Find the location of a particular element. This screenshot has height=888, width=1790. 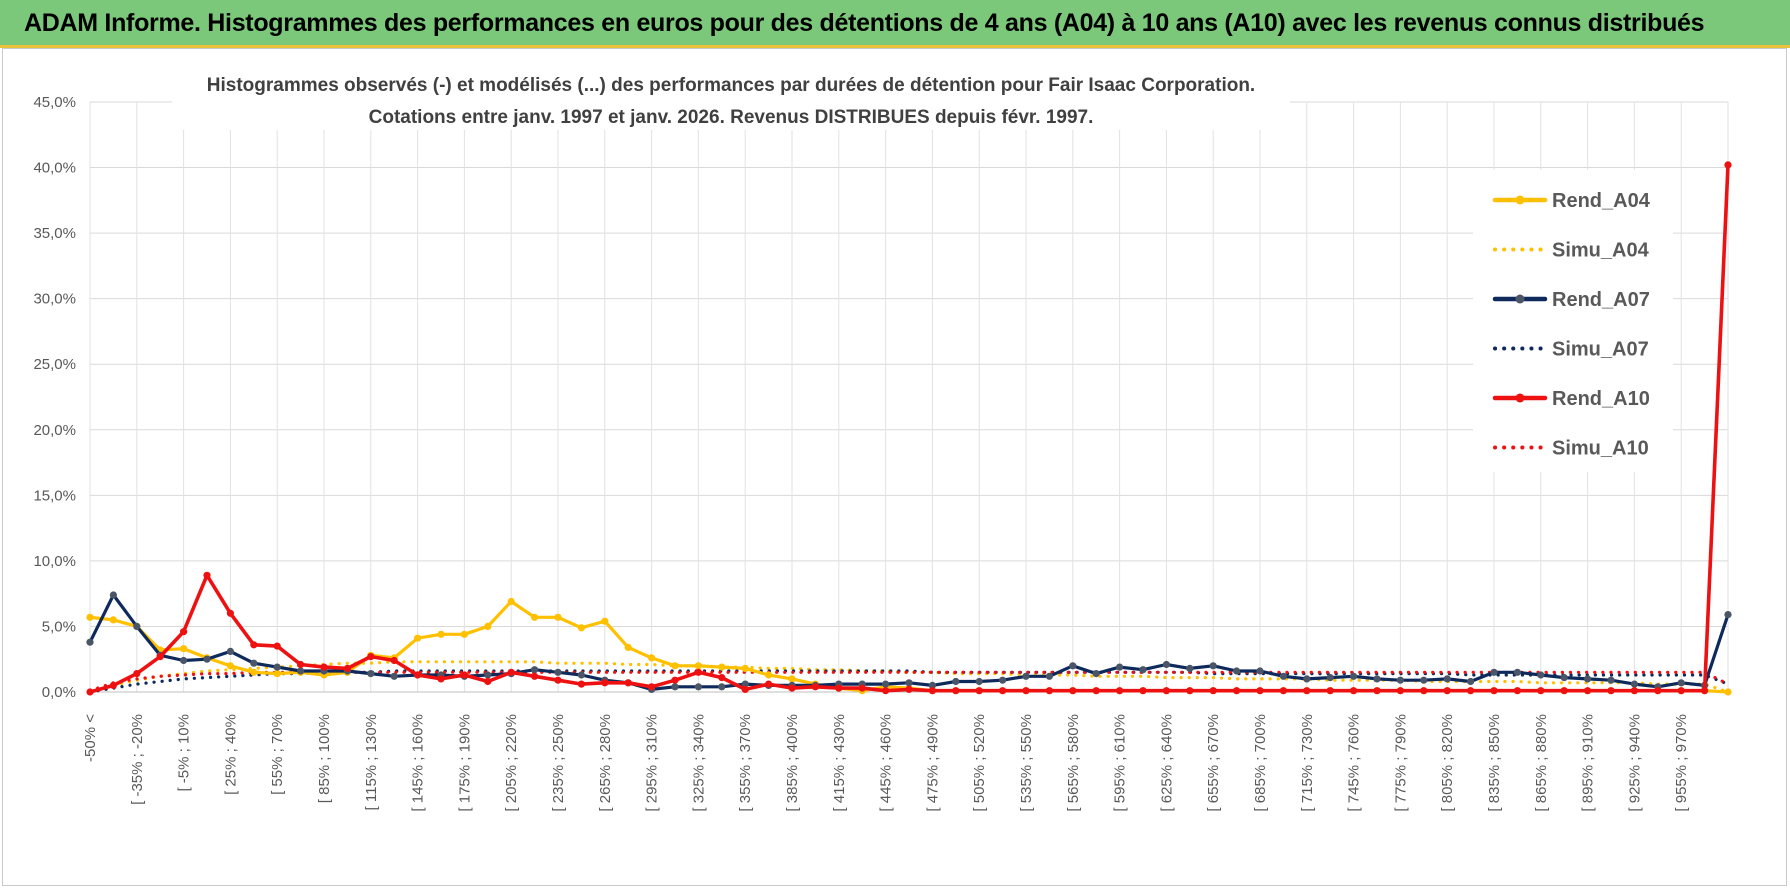

y-tick-label: 10,0% is located at coordinates (54, 561).